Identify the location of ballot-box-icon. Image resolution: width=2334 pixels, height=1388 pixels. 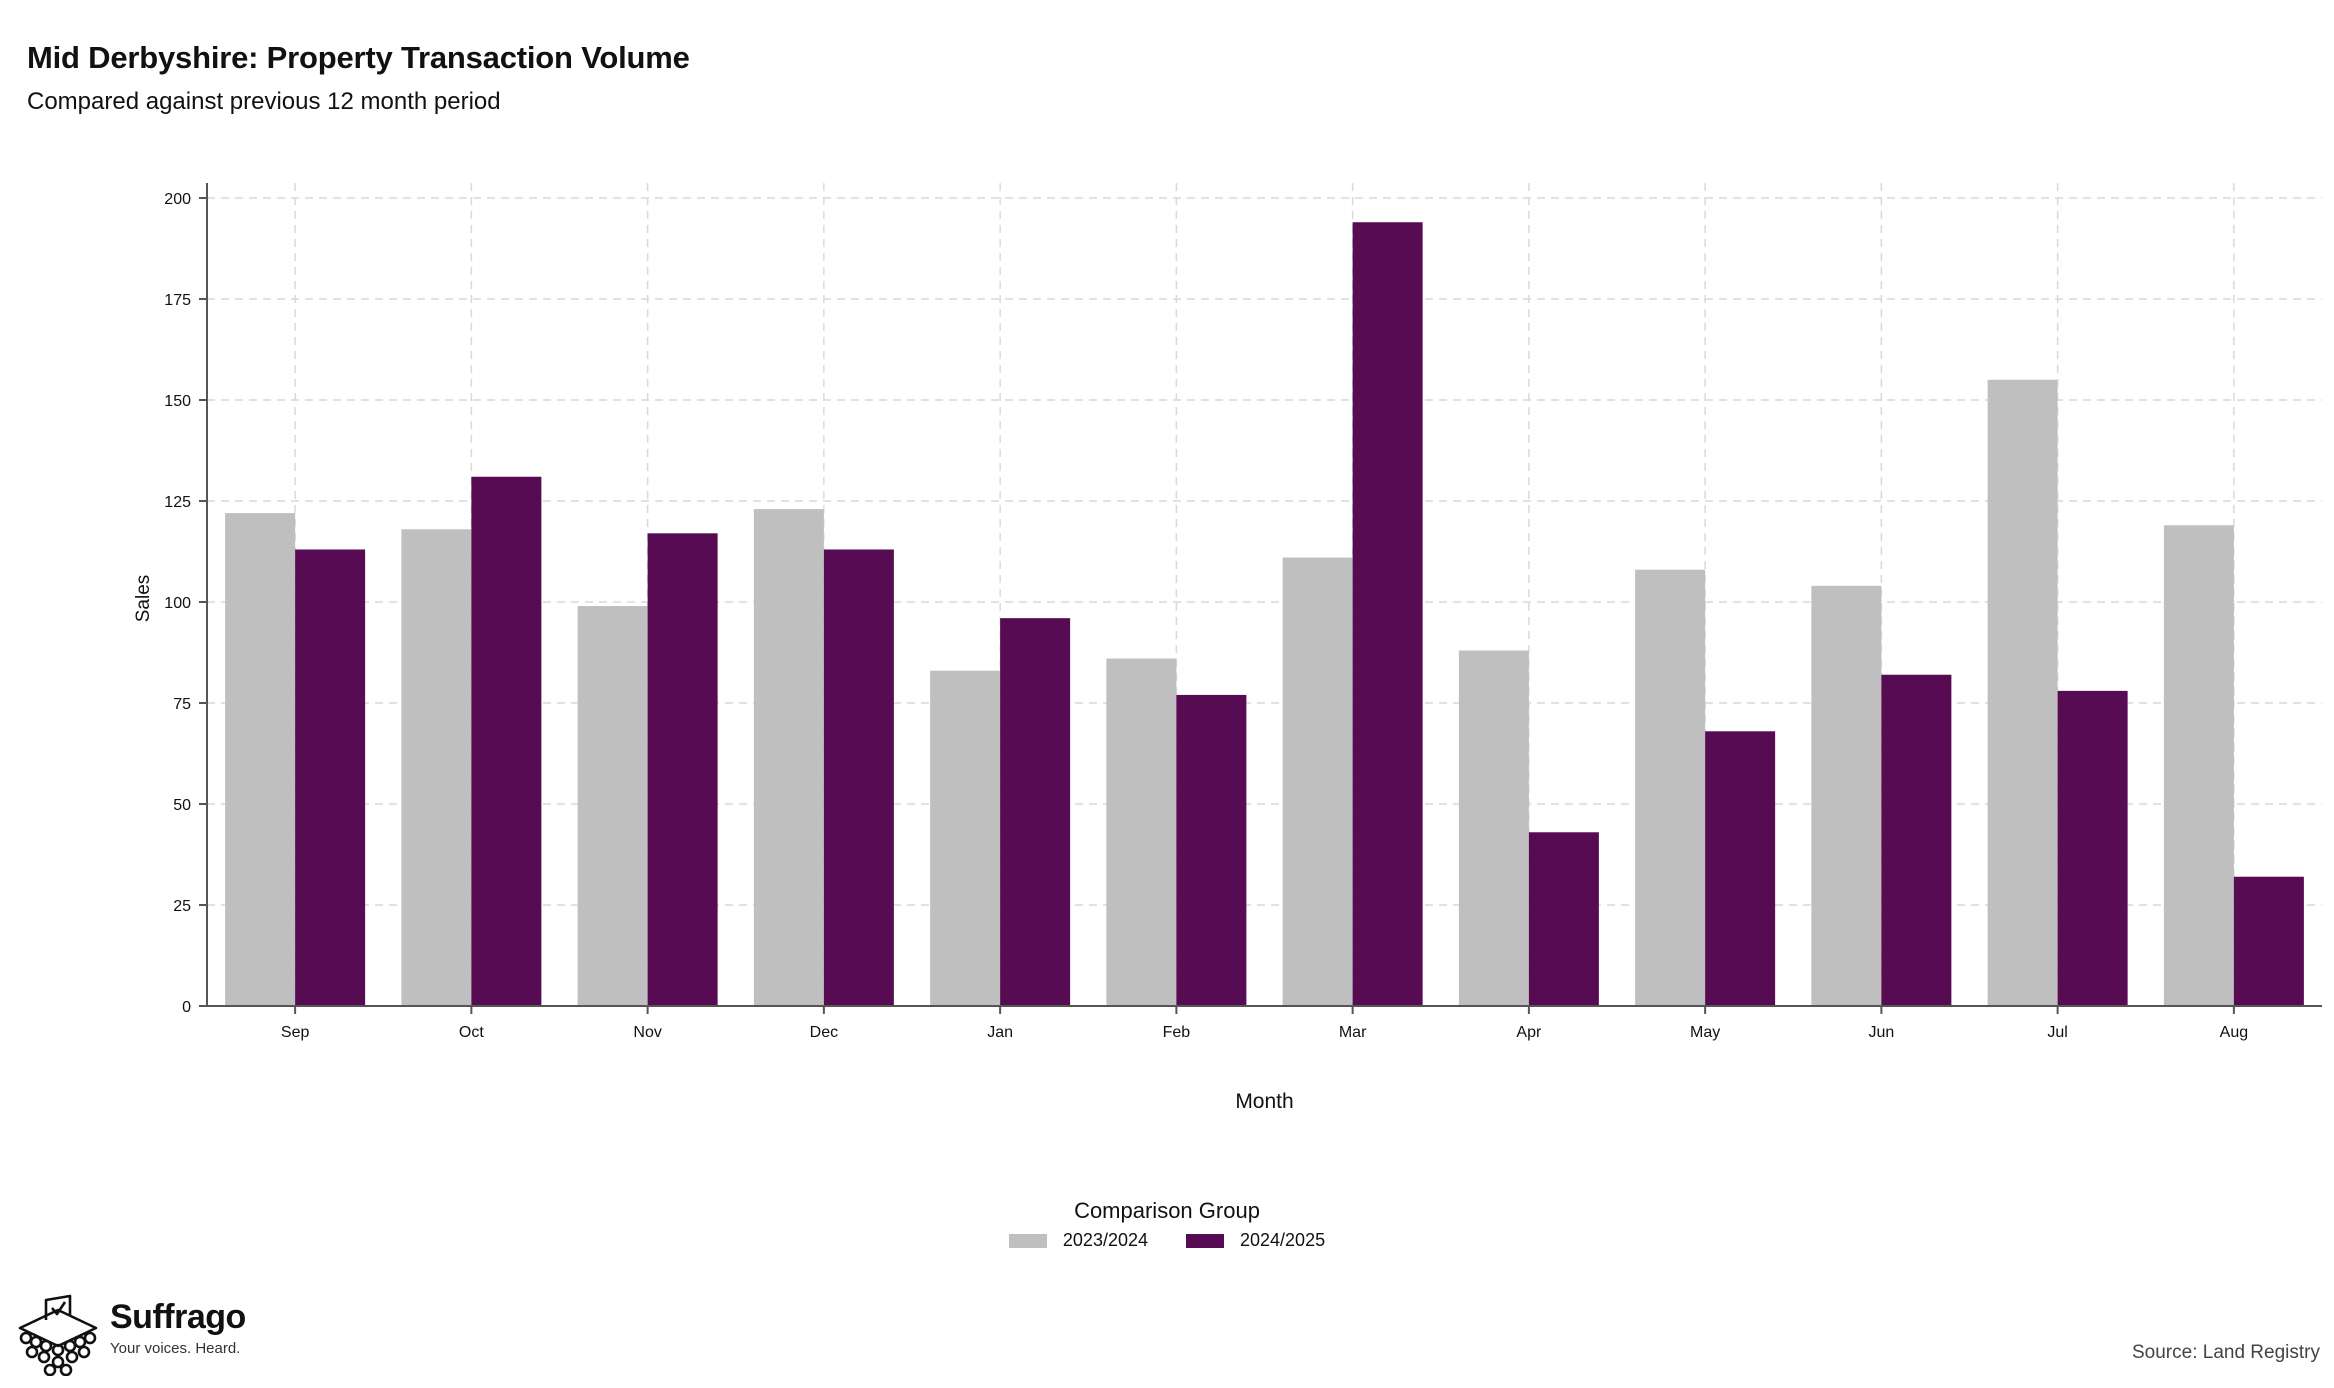
(58, 1335).